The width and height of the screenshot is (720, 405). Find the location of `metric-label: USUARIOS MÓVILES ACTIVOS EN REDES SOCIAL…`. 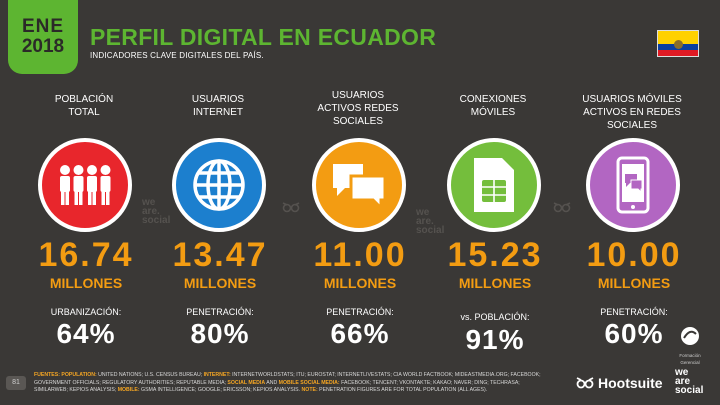

metric-label: USUARIOS MÓVILES ACTIVOS EN REDES SOCIAL… is located at coordinates (632, 112).